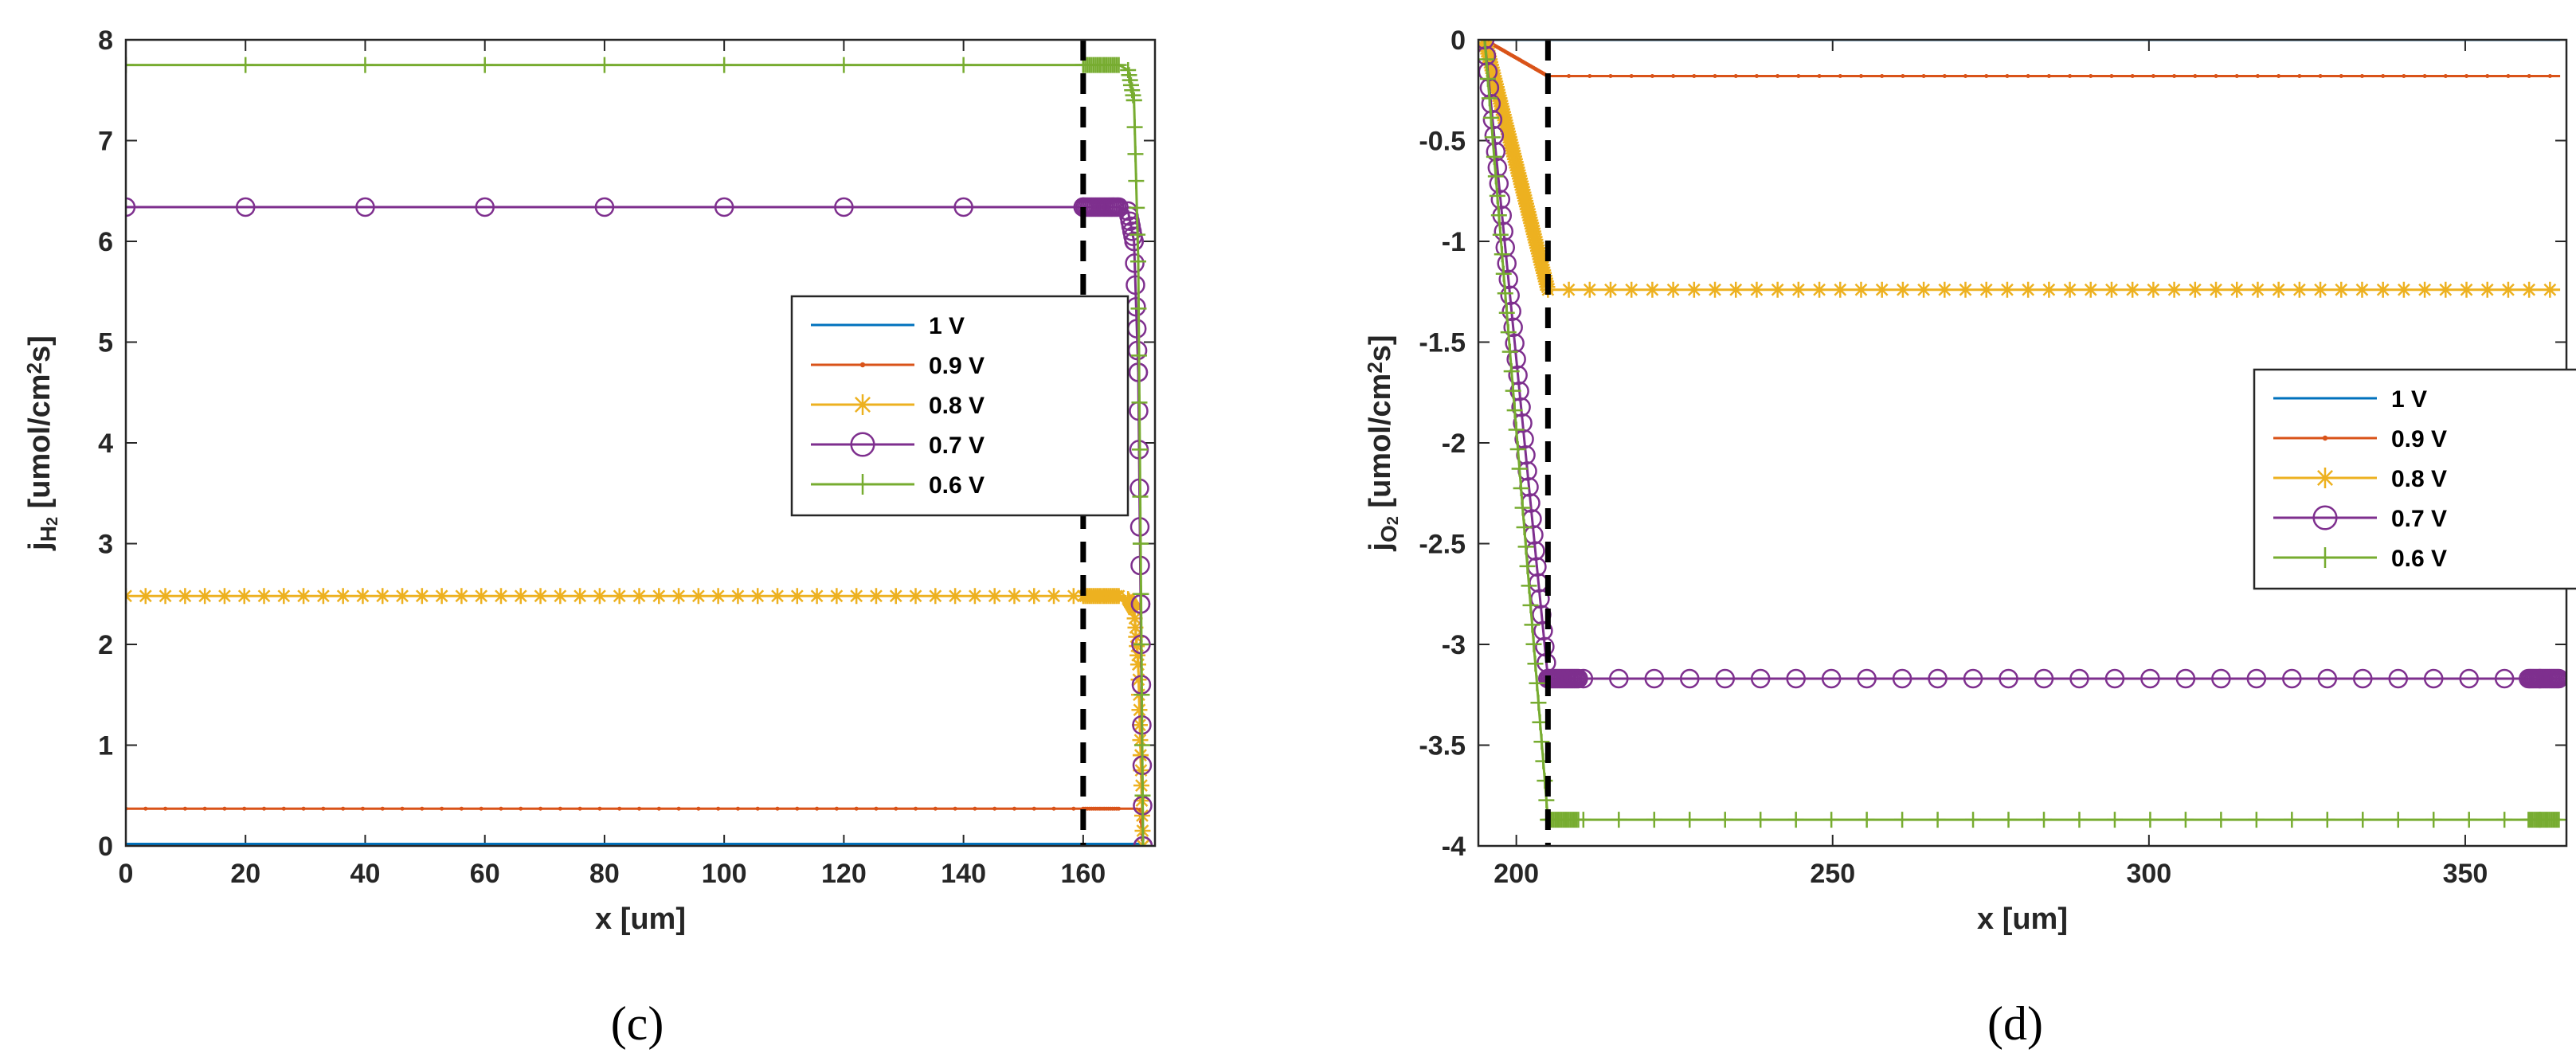 This screenshot has width=2576, height=1057. What do you see at coordinates (959, 406) in the screenshot?
I see `legend: 1 V 0.9 V 0.8 V 0.7 V 0.6 V` at bounding box center [959, 406].